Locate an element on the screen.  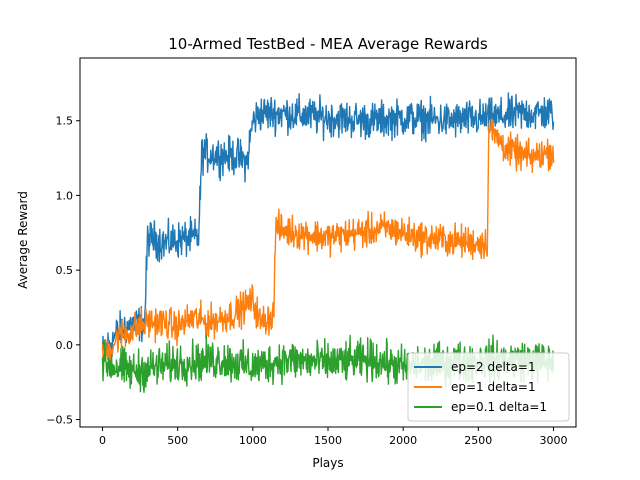
legend-box is located at coordinates (488, 387).